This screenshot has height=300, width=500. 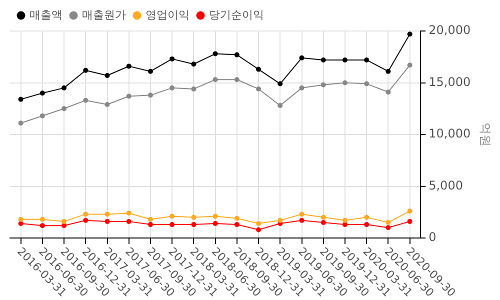 I want to click on legend-label: 영업이익, so click(x=168, y=15).